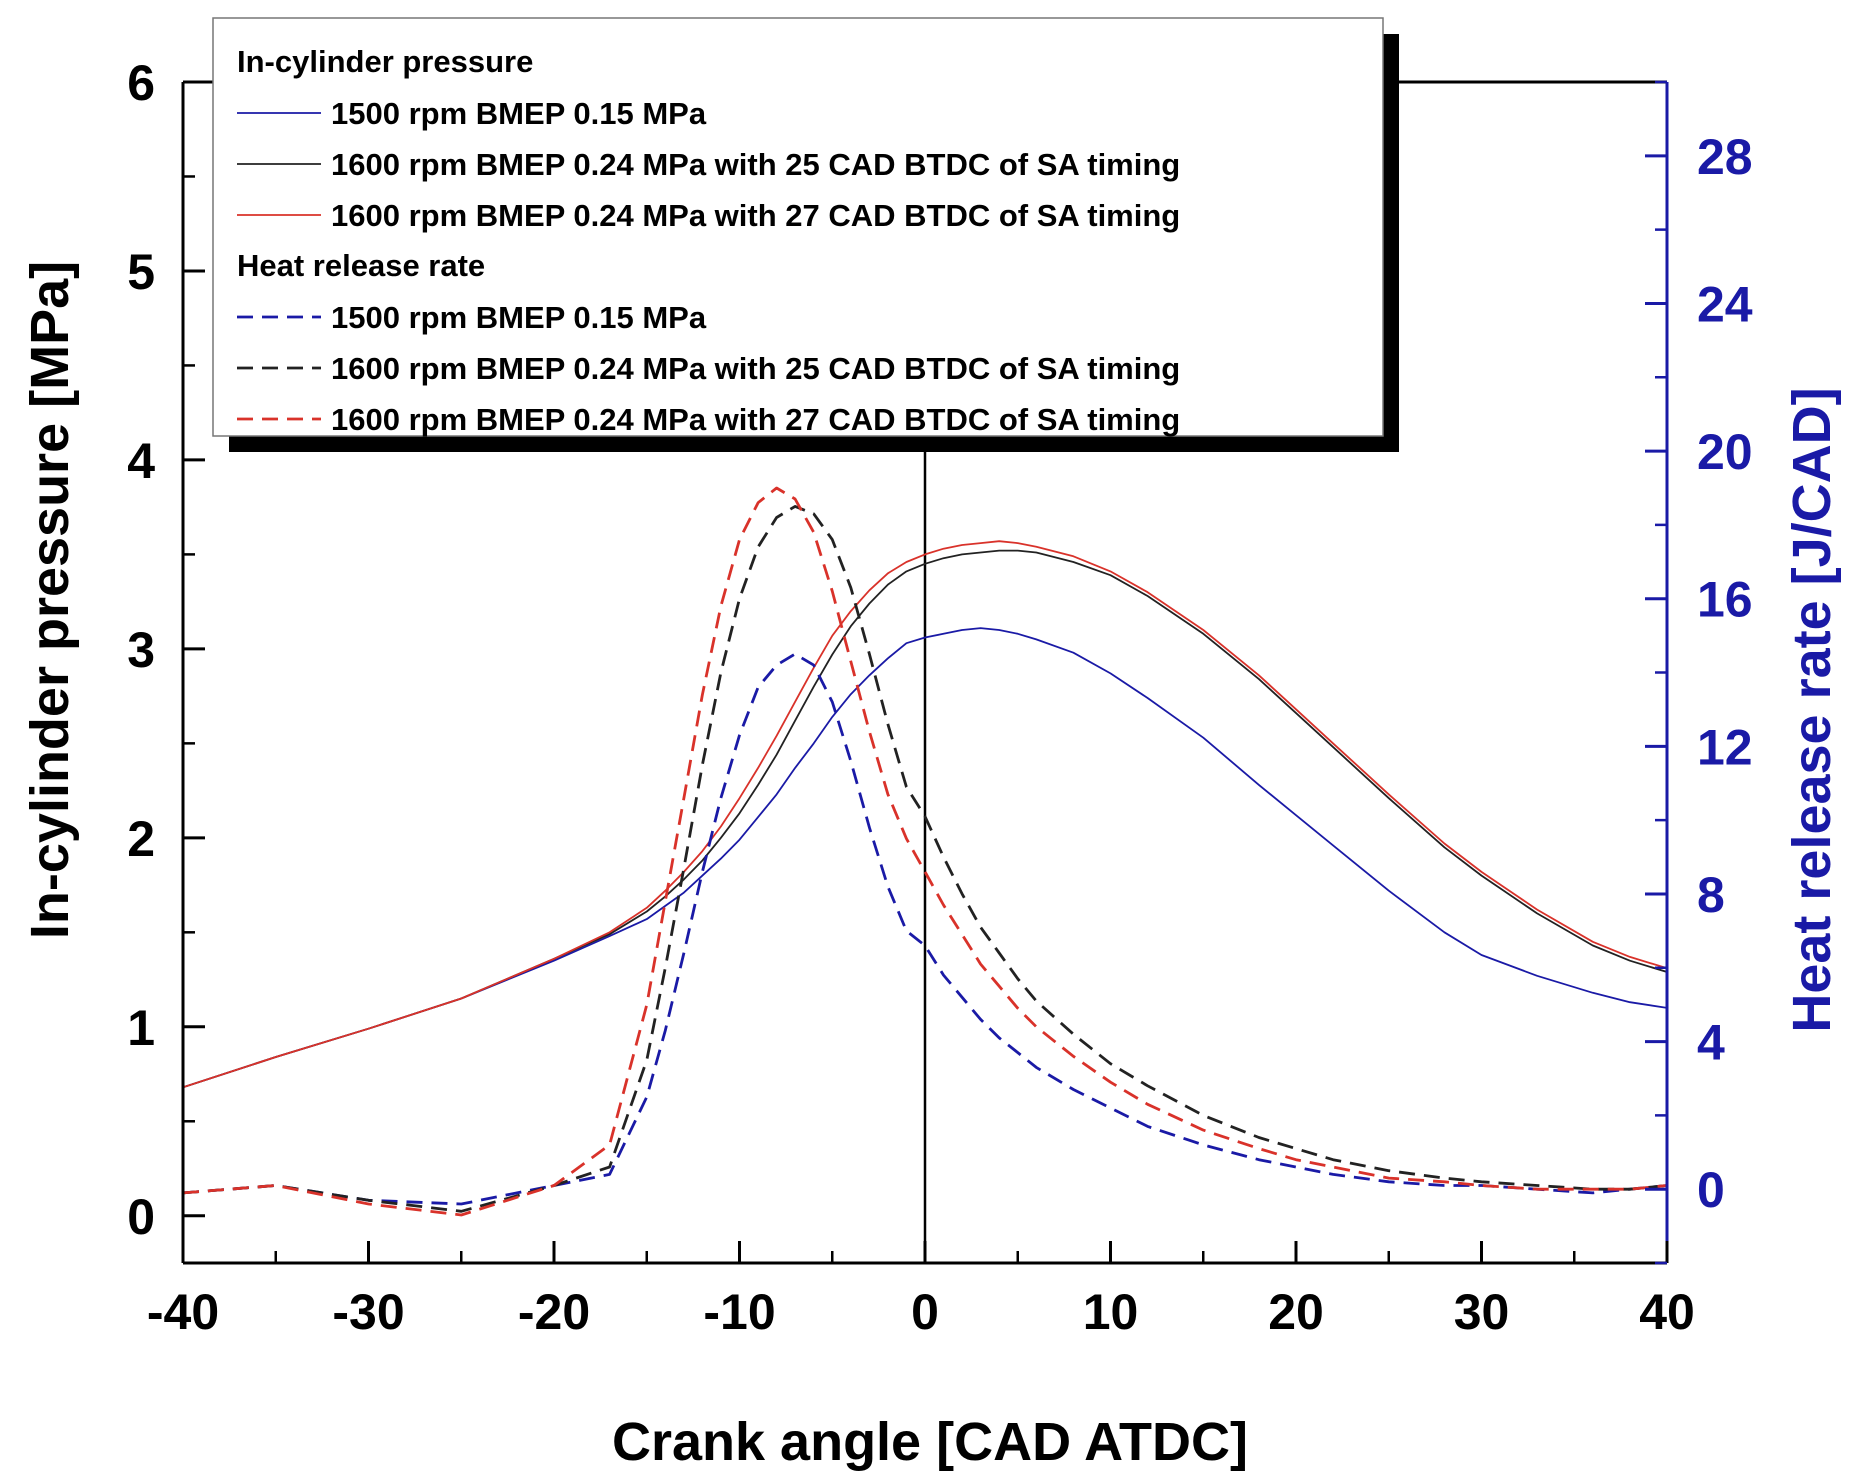 The width and height of the screenshot is (1856, 1483). What do you see at coordinates (1111, 1312) in the screenshot?
I see `x-tick-label: 10` at bounding box center [1111, 1312].